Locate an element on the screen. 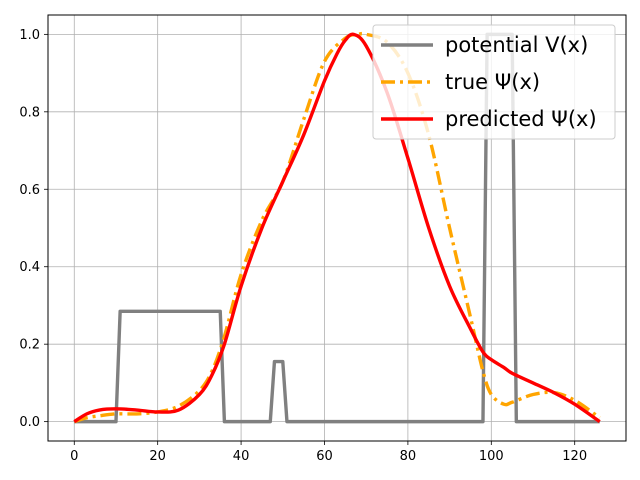 This screenshot has width=640, height=480. x-tick-label: 0 is located at coordinates (74, 456).